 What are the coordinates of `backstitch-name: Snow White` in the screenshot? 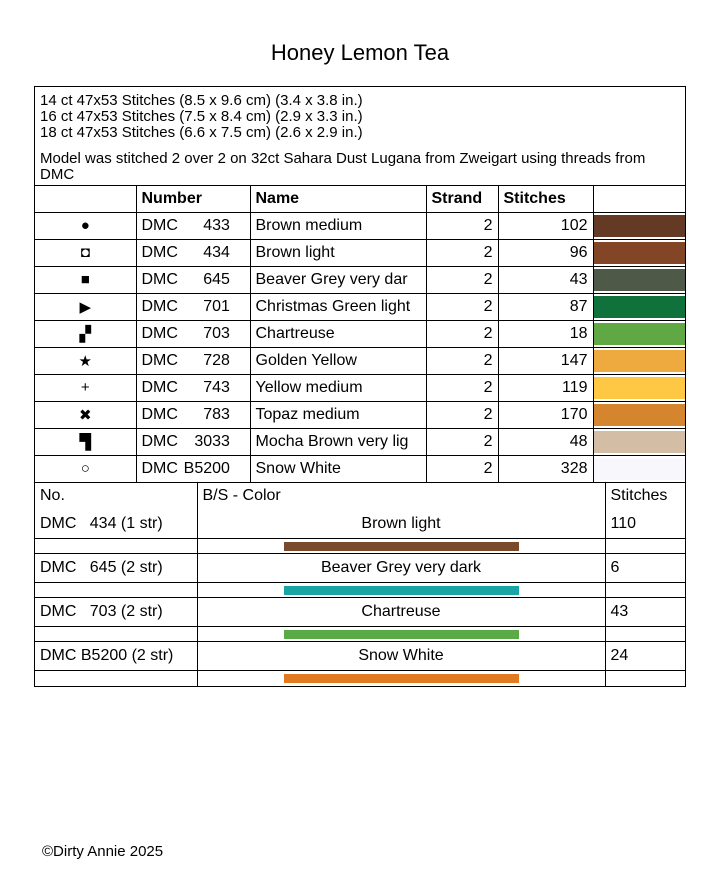 It's located at (401, 656).